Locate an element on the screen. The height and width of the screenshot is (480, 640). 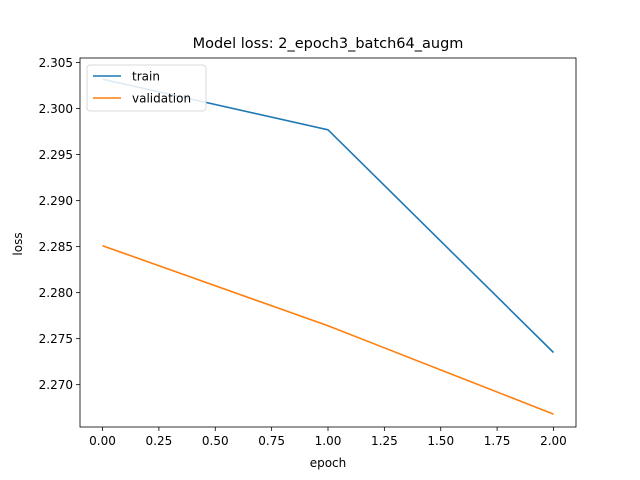
y-tick-label: 2.305 is located at coordinates (56, 63).